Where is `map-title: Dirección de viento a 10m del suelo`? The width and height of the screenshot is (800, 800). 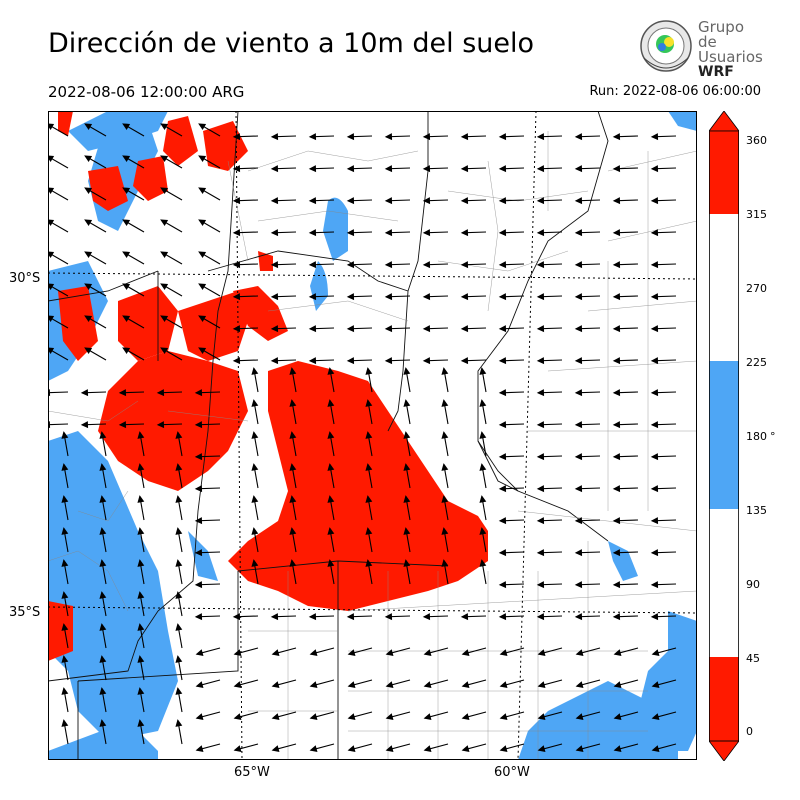
map-title: Dirección de viento a 10m del suelo is located at coordinates (291, 43).